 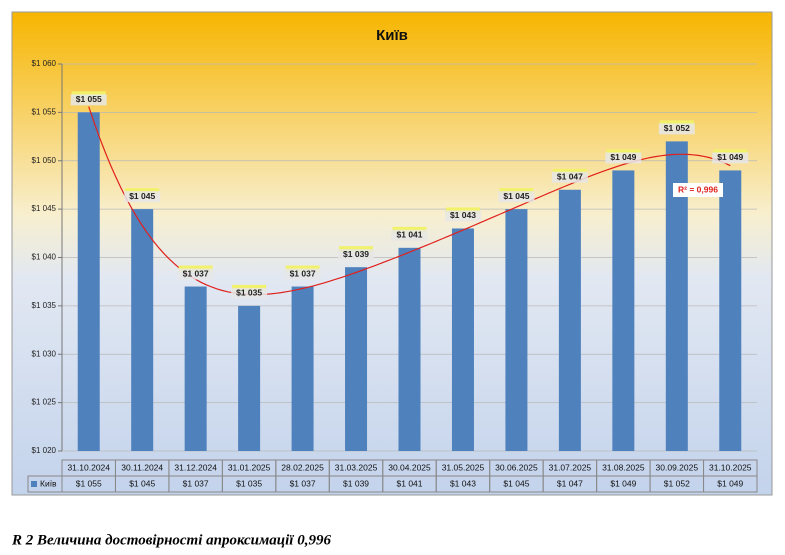 I want to click on x-tick-label: 31.05.2025, so click(x=463, y=467).